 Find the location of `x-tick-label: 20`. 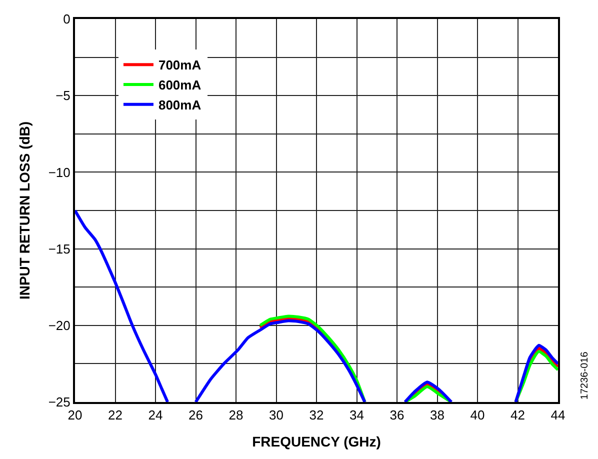

x-tick-label: 20 is located at coordinates (75, 415).